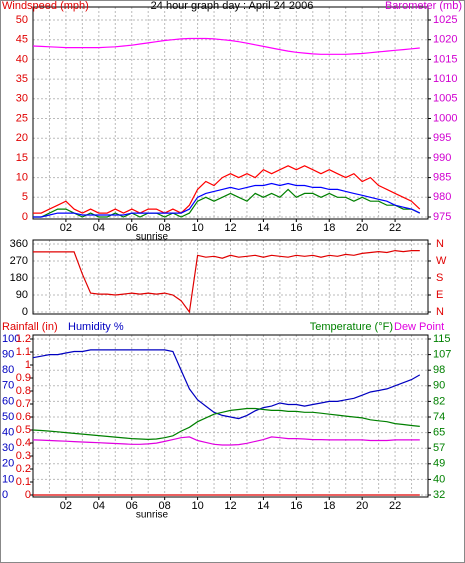 This screenshot has height=563, width=465. What do you see at coordinates (439, 370) in the screenshot?
I see `y2-tick-label: 98` at bounding box center [439, 370].